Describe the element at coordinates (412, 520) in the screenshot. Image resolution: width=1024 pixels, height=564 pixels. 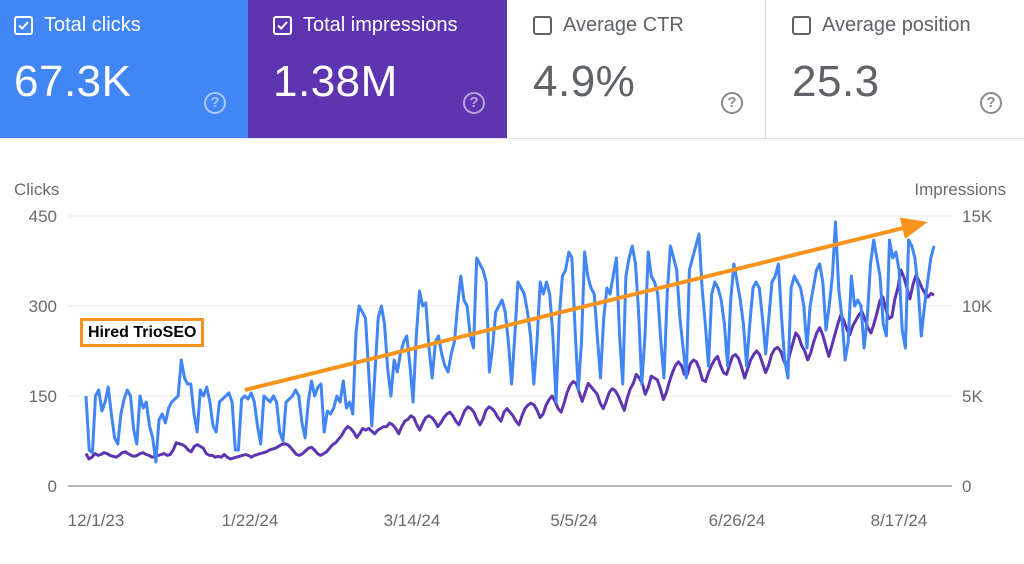
I see `x-tick-label: 3/14/24` at that location.